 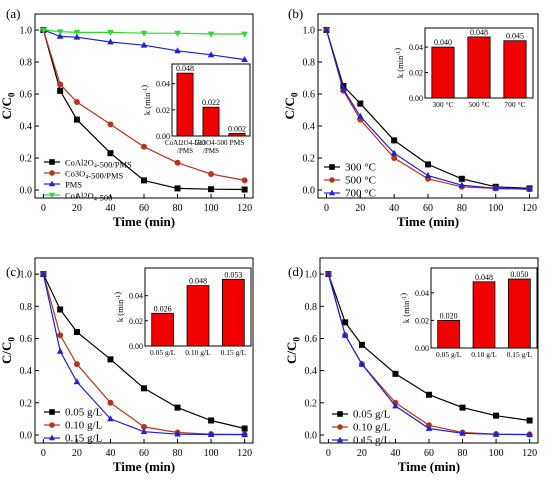 What do you see at coordinates (88, 197) in the screenshot?
I see `legend-label: CoAl2O4-500` at bounding box center [88, 197].